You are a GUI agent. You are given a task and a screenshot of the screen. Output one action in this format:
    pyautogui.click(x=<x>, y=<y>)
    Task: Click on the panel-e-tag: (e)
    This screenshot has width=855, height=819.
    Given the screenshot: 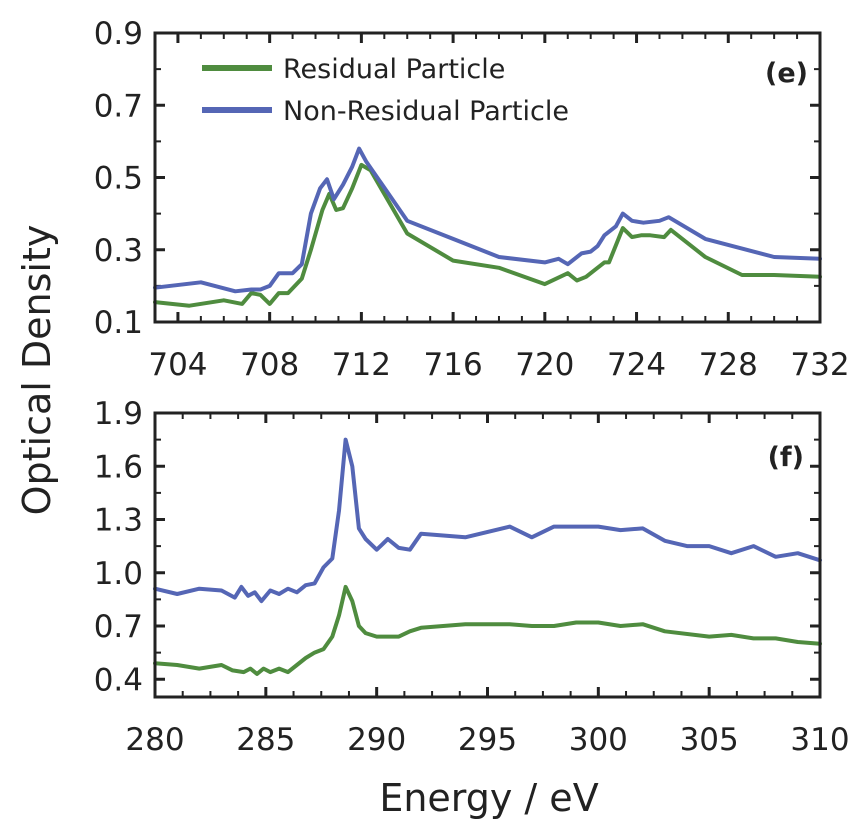 What is the action you would take?
    pyautogui.click(x=786, y=73)
    